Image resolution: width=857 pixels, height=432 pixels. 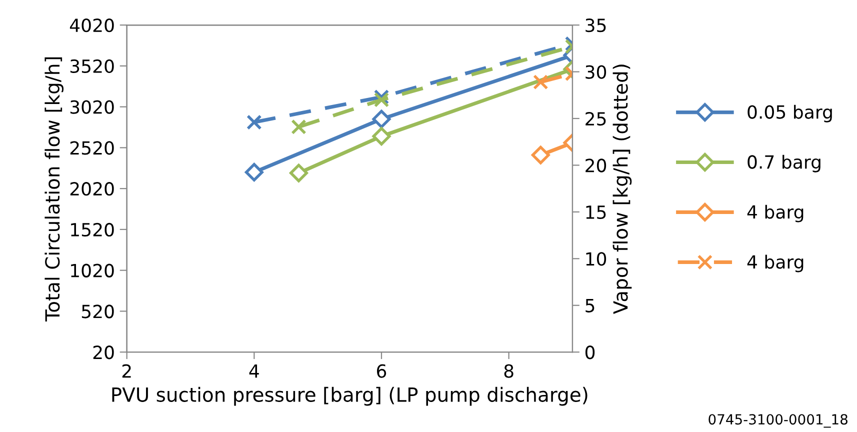 I want to click on y2-tick-label: 30, so click(x=596, y=72).